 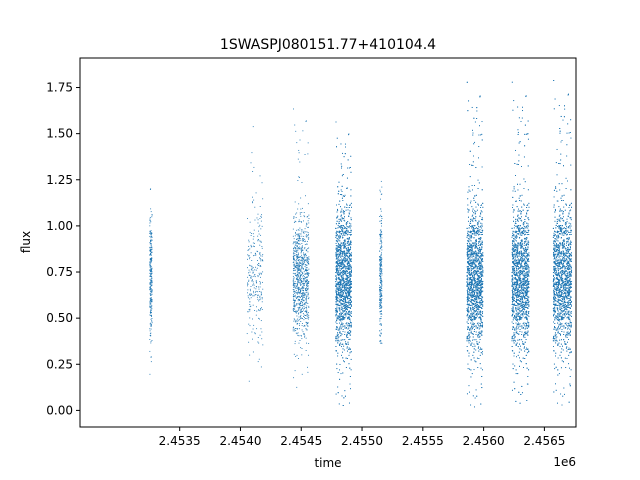 I want to click on observing-season, so click(x=301, y=248).